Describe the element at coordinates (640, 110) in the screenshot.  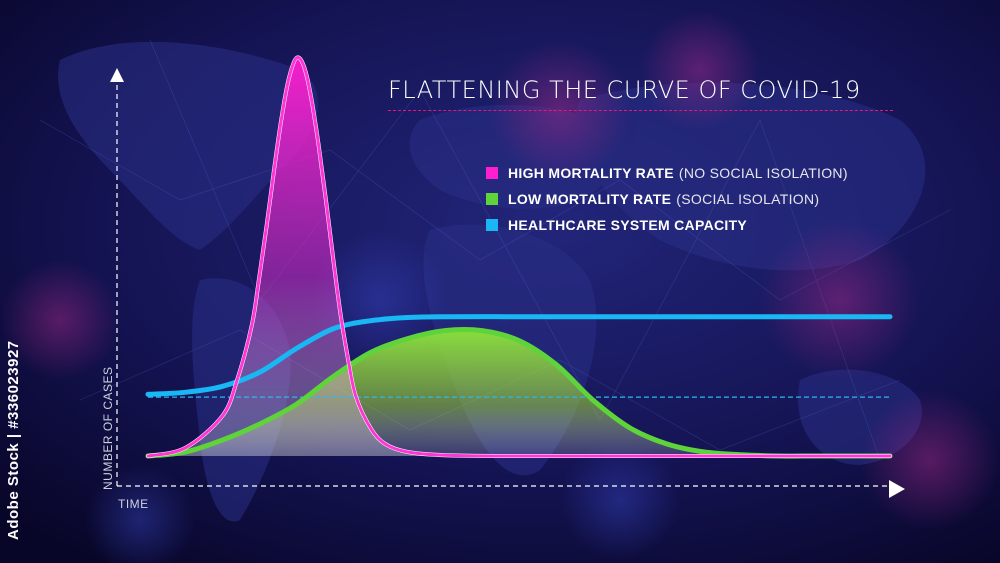
I see `title-underline` at that location.